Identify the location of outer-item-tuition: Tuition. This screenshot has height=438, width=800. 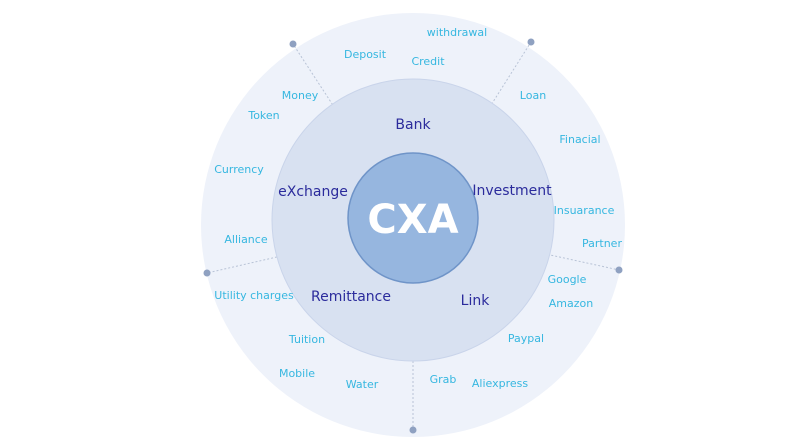
(306, 339).